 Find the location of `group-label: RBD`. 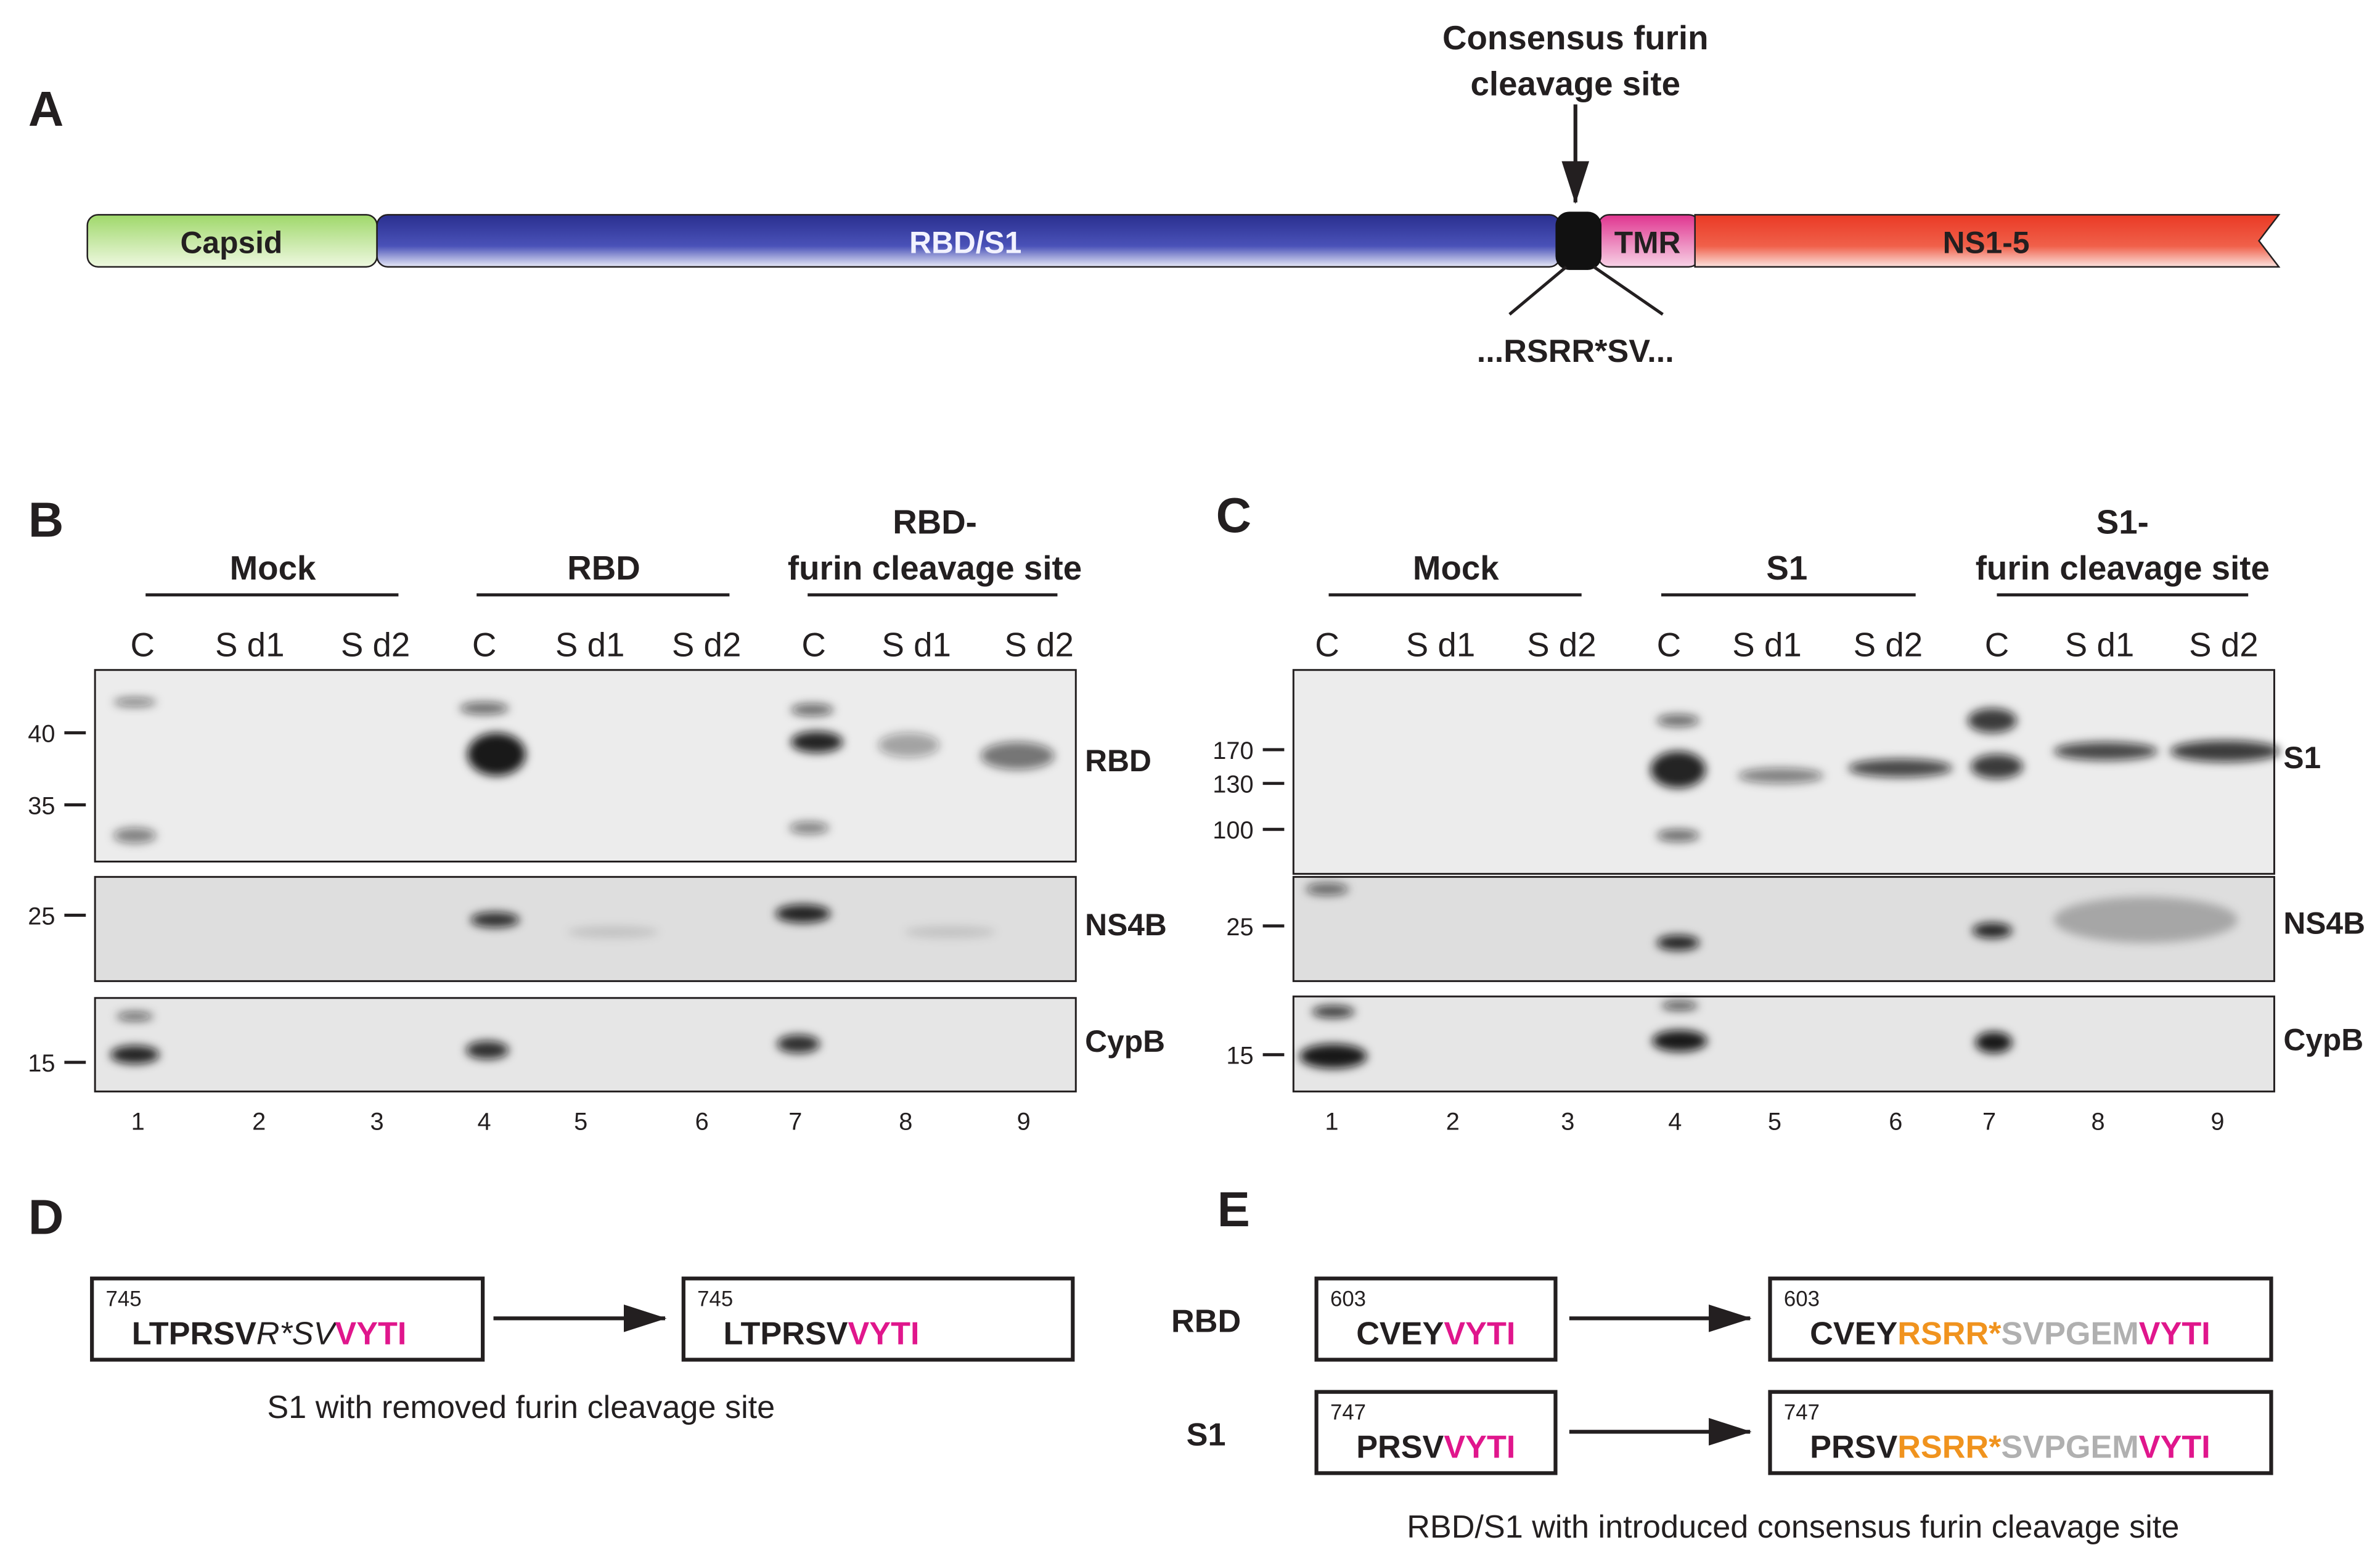

group-label: RBD is located at coordinates (603, 568).